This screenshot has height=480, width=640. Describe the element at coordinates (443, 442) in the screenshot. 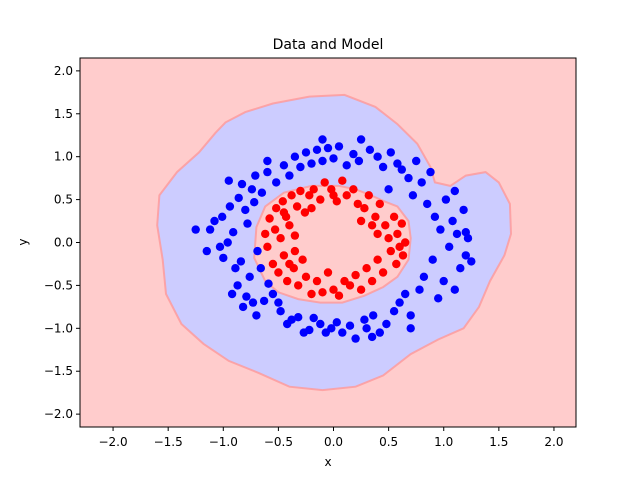

I see `x-tick-label-6: 1.0` at that location.